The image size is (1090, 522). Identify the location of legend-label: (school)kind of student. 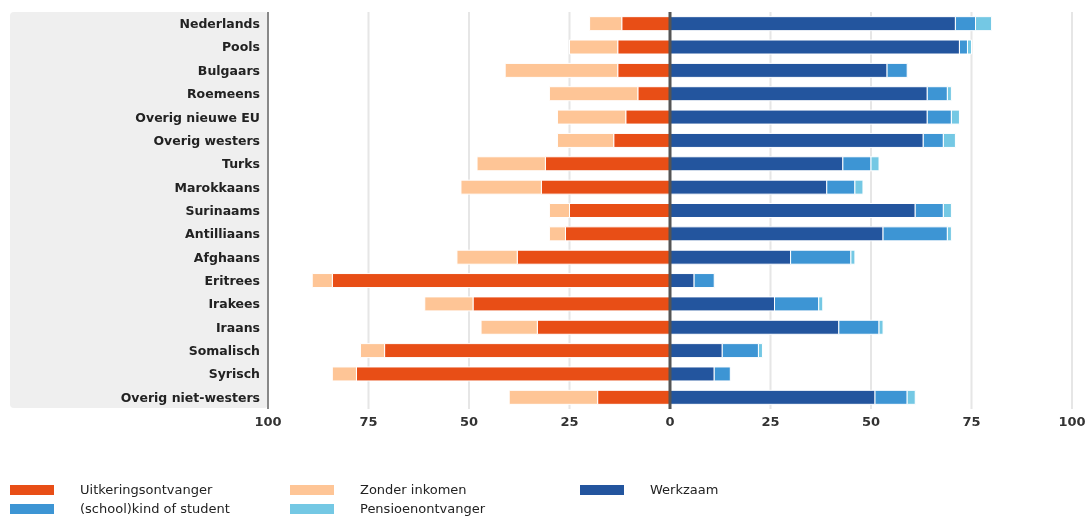
(155, 508).